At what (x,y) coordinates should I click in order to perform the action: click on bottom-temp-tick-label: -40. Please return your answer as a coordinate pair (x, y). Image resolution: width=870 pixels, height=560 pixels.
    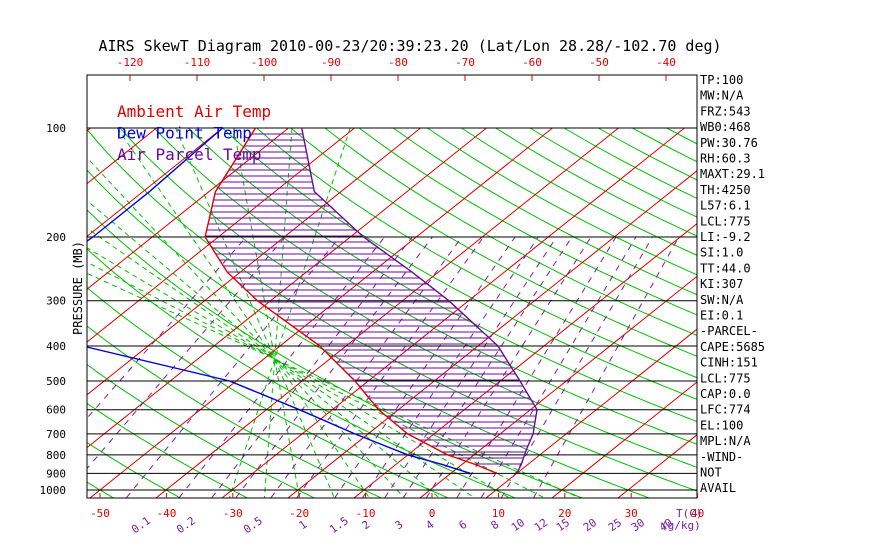
    Looking at the image, I should click on (166, 513).